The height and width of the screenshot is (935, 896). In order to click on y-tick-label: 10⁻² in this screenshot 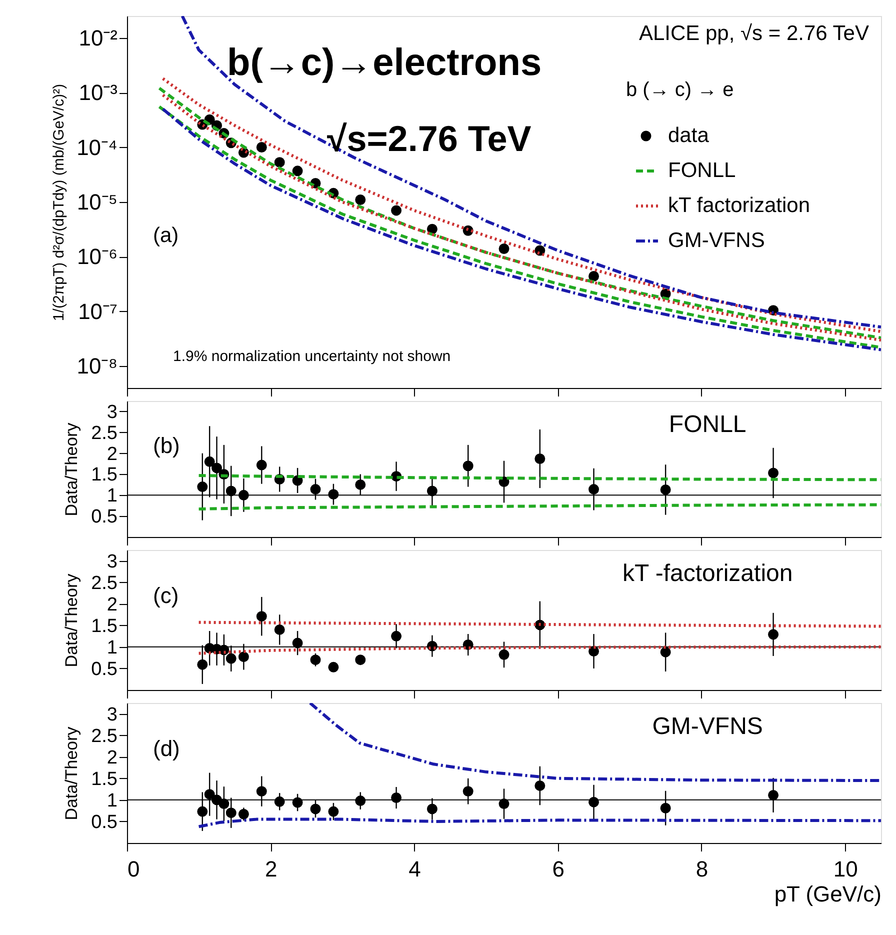, I will do `click(98, 37)`.